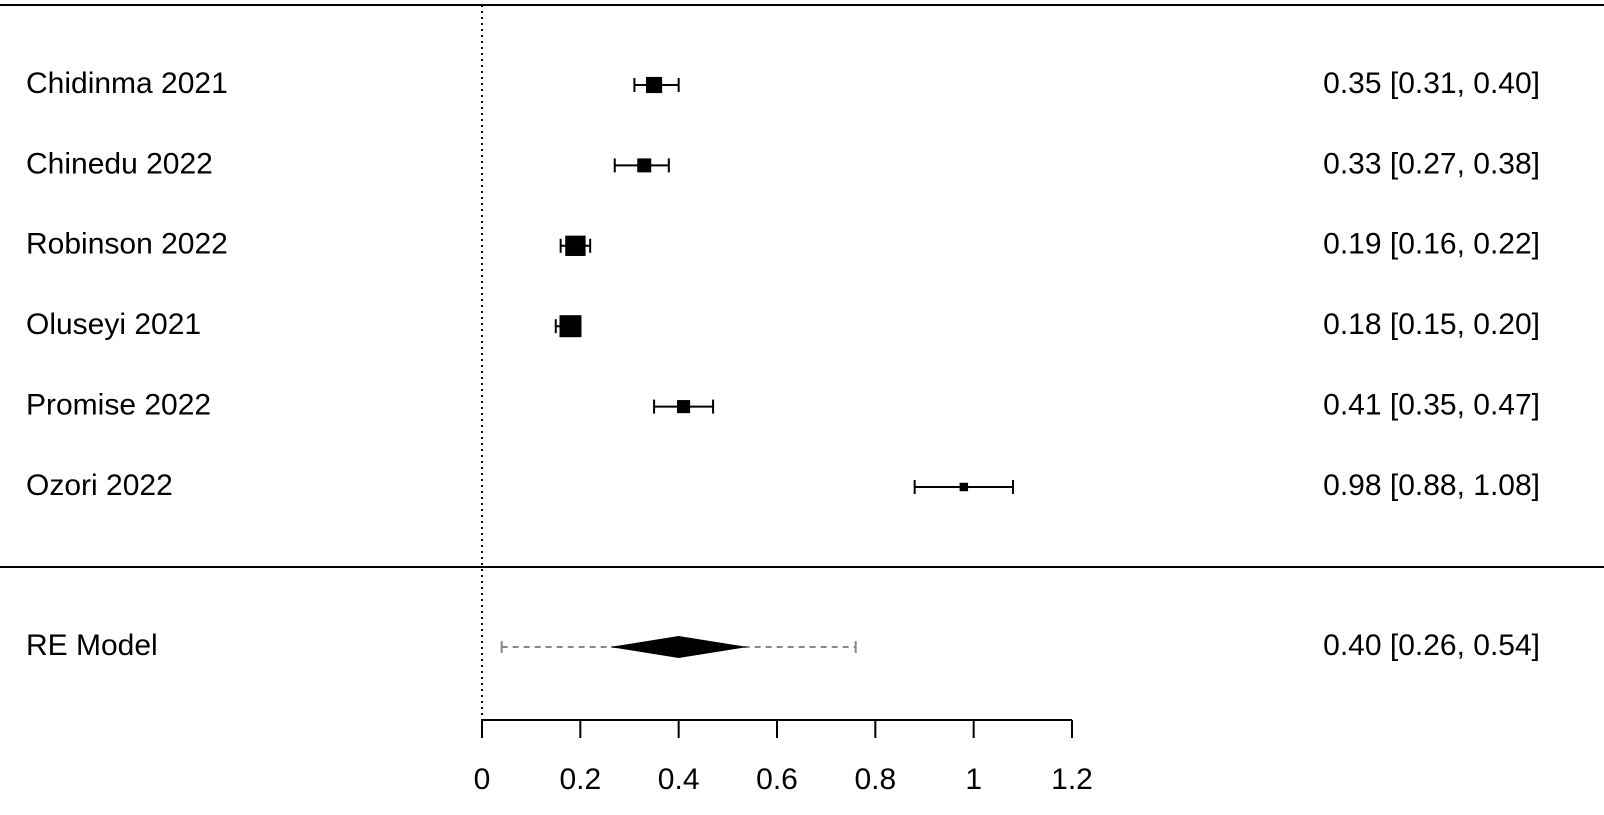  What do you see at coordinates (679, 779) in the screenshot?
I see `x-tick-label: 0.4` at bounding box center [679, 779].